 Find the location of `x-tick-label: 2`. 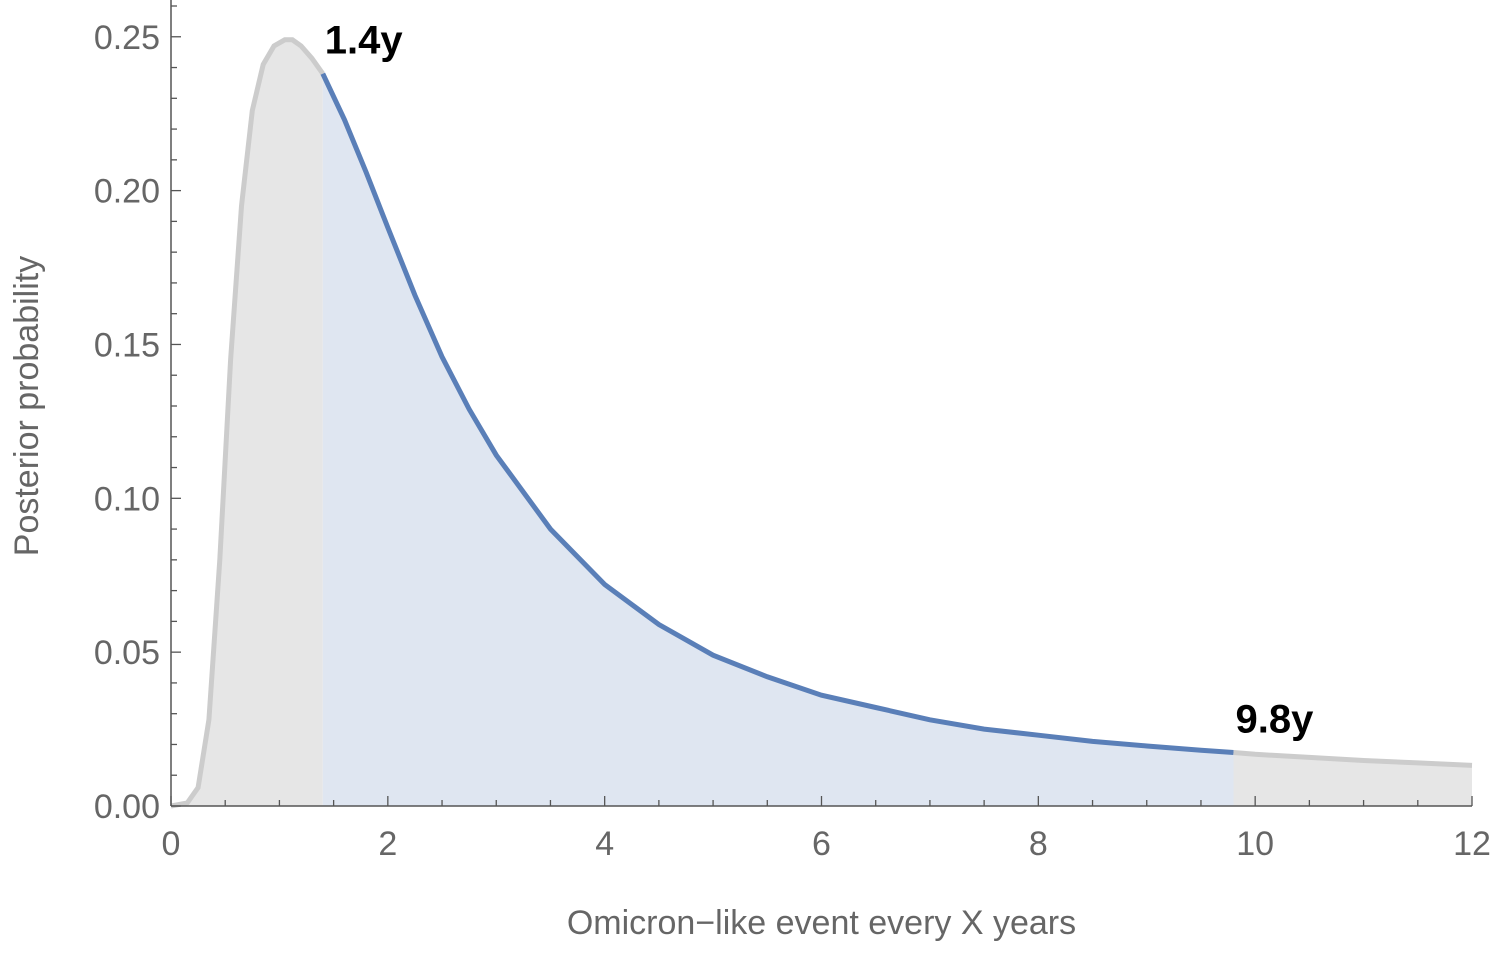

x-tick-label: 2 is located at coordinates (387, 844).